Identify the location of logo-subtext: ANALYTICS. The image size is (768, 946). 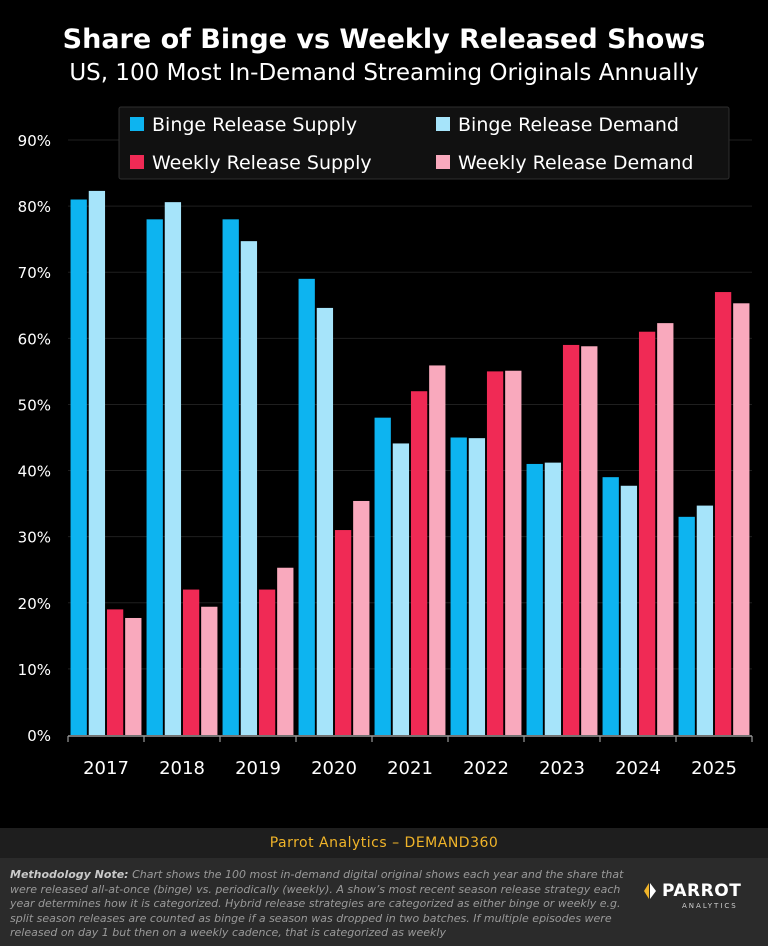
(710, 906).